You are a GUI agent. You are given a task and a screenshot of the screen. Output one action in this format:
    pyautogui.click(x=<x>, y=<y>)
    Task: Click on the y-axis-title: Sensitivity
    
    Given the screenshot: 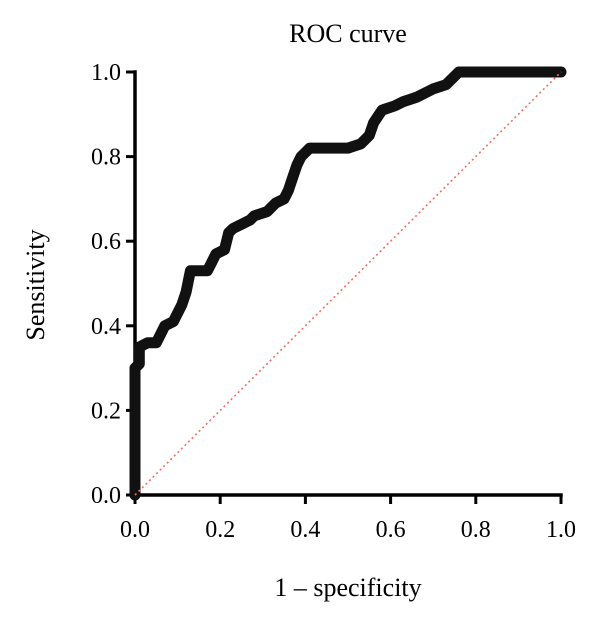 What is the action you would take?
    pyautogui.click(x=35, y=284)
    